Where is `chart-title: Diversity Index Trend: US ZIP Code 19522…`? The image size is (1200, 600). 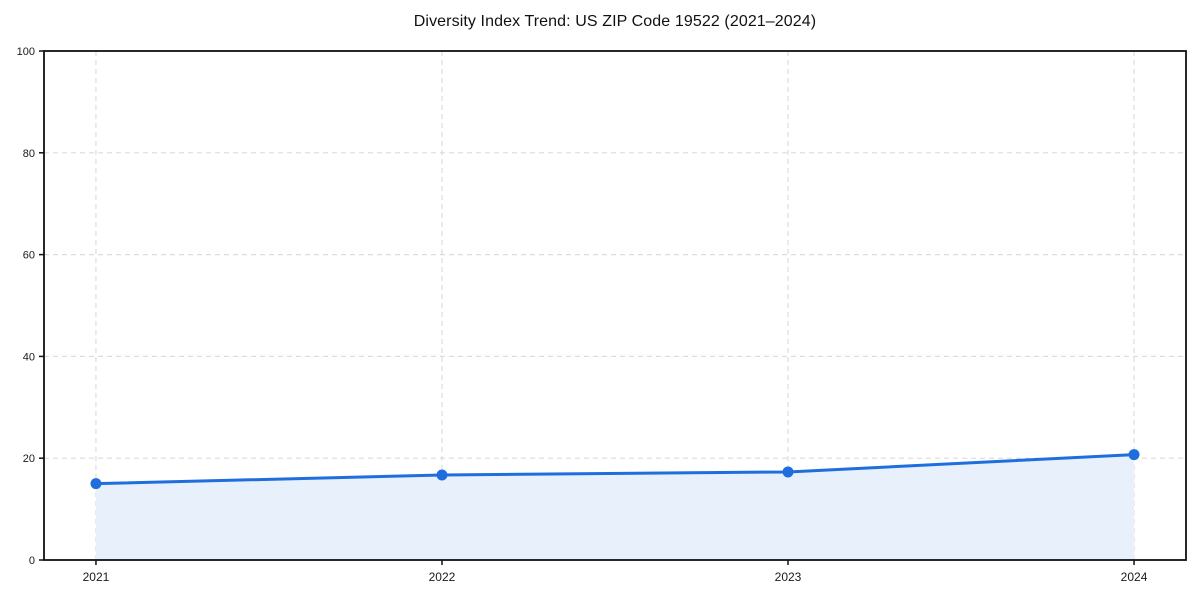
chart-title: Diversity Index Trend: US ZIP Code 19522… is located at coordinates (615, 21).